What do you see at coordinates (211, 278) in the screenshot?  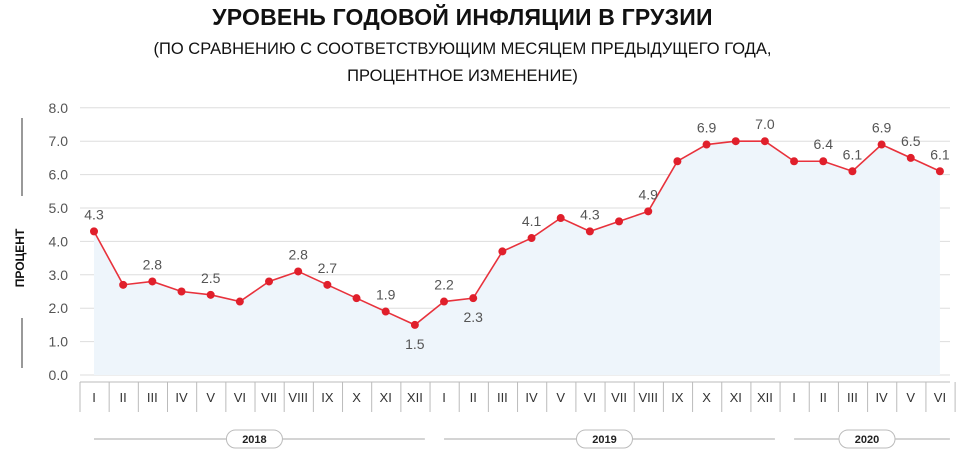 I see `data-label: 2.5` at bounding box center [211, 278].